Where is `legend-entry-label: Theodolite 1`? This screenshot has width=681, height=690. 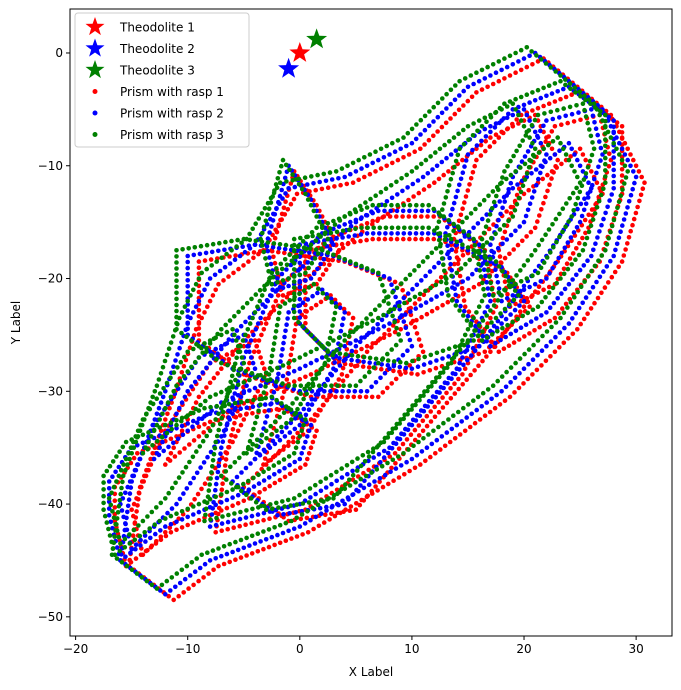
legend-entry-label: Theodolite 1 is located at coordinates (157, 28).